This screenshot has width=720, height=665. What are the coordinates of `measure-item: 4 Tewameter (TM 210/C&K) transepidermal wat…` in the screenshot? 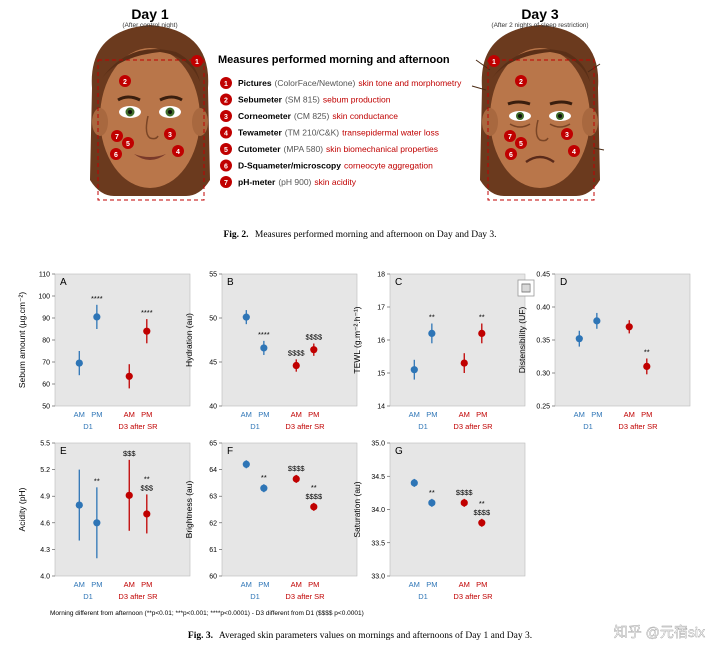 It's located at (329, 132).